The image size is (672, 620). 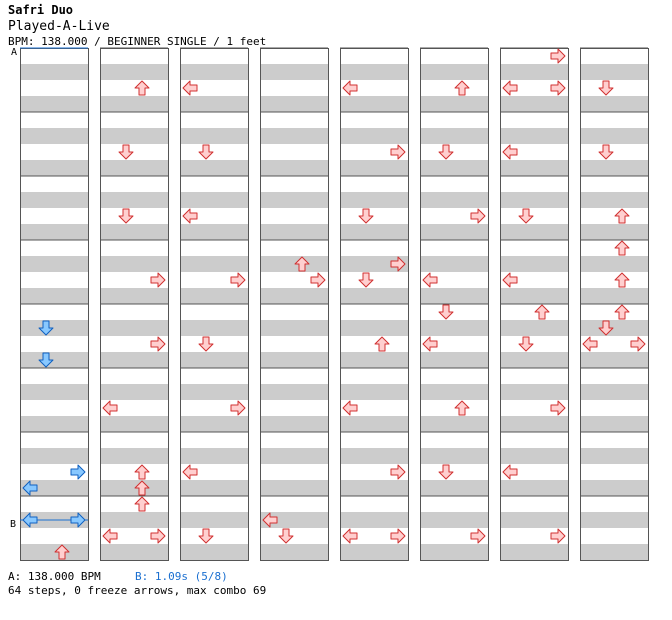 What do you see at coordinates (41, 10) in the screenshot?
I see `artist-name: Safri Duo` at bounding box center [41, 10].